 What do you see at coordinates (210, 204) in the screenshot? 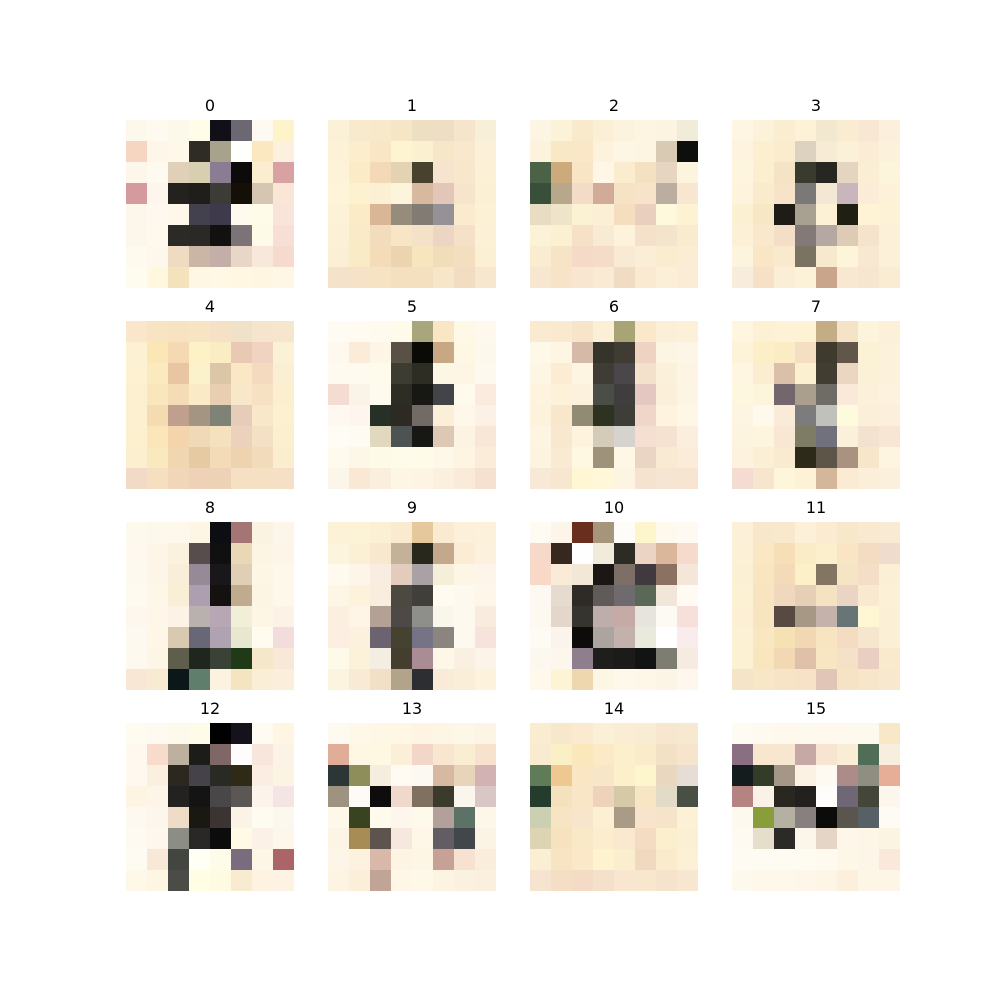
I see `pixel-image` at bounding box center [210, 204].